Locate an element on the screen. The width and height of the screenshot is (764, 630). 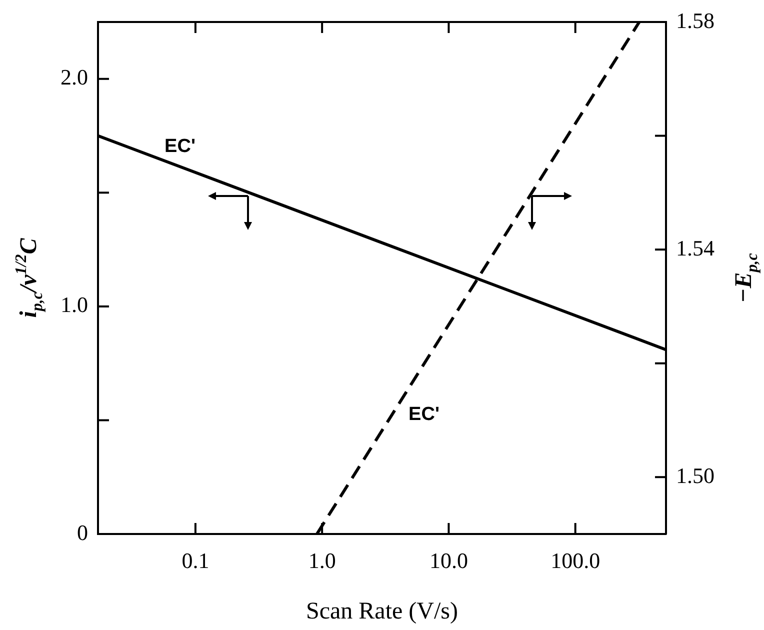
y2-axis-title: −Ep,c is located at coordinates (746, 278).